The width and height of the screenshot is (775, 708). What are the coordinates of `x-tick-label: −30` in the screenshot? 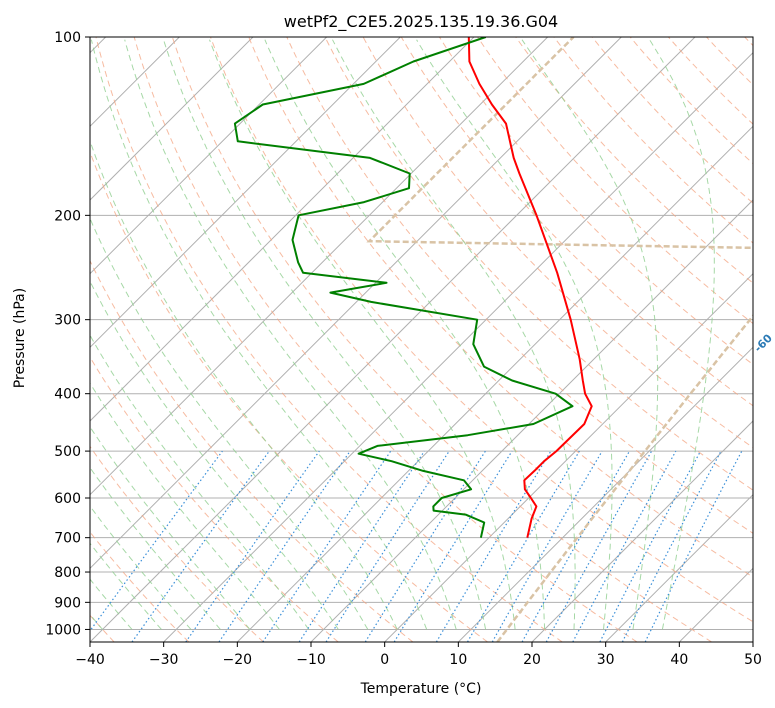 It's located at (164, 660).